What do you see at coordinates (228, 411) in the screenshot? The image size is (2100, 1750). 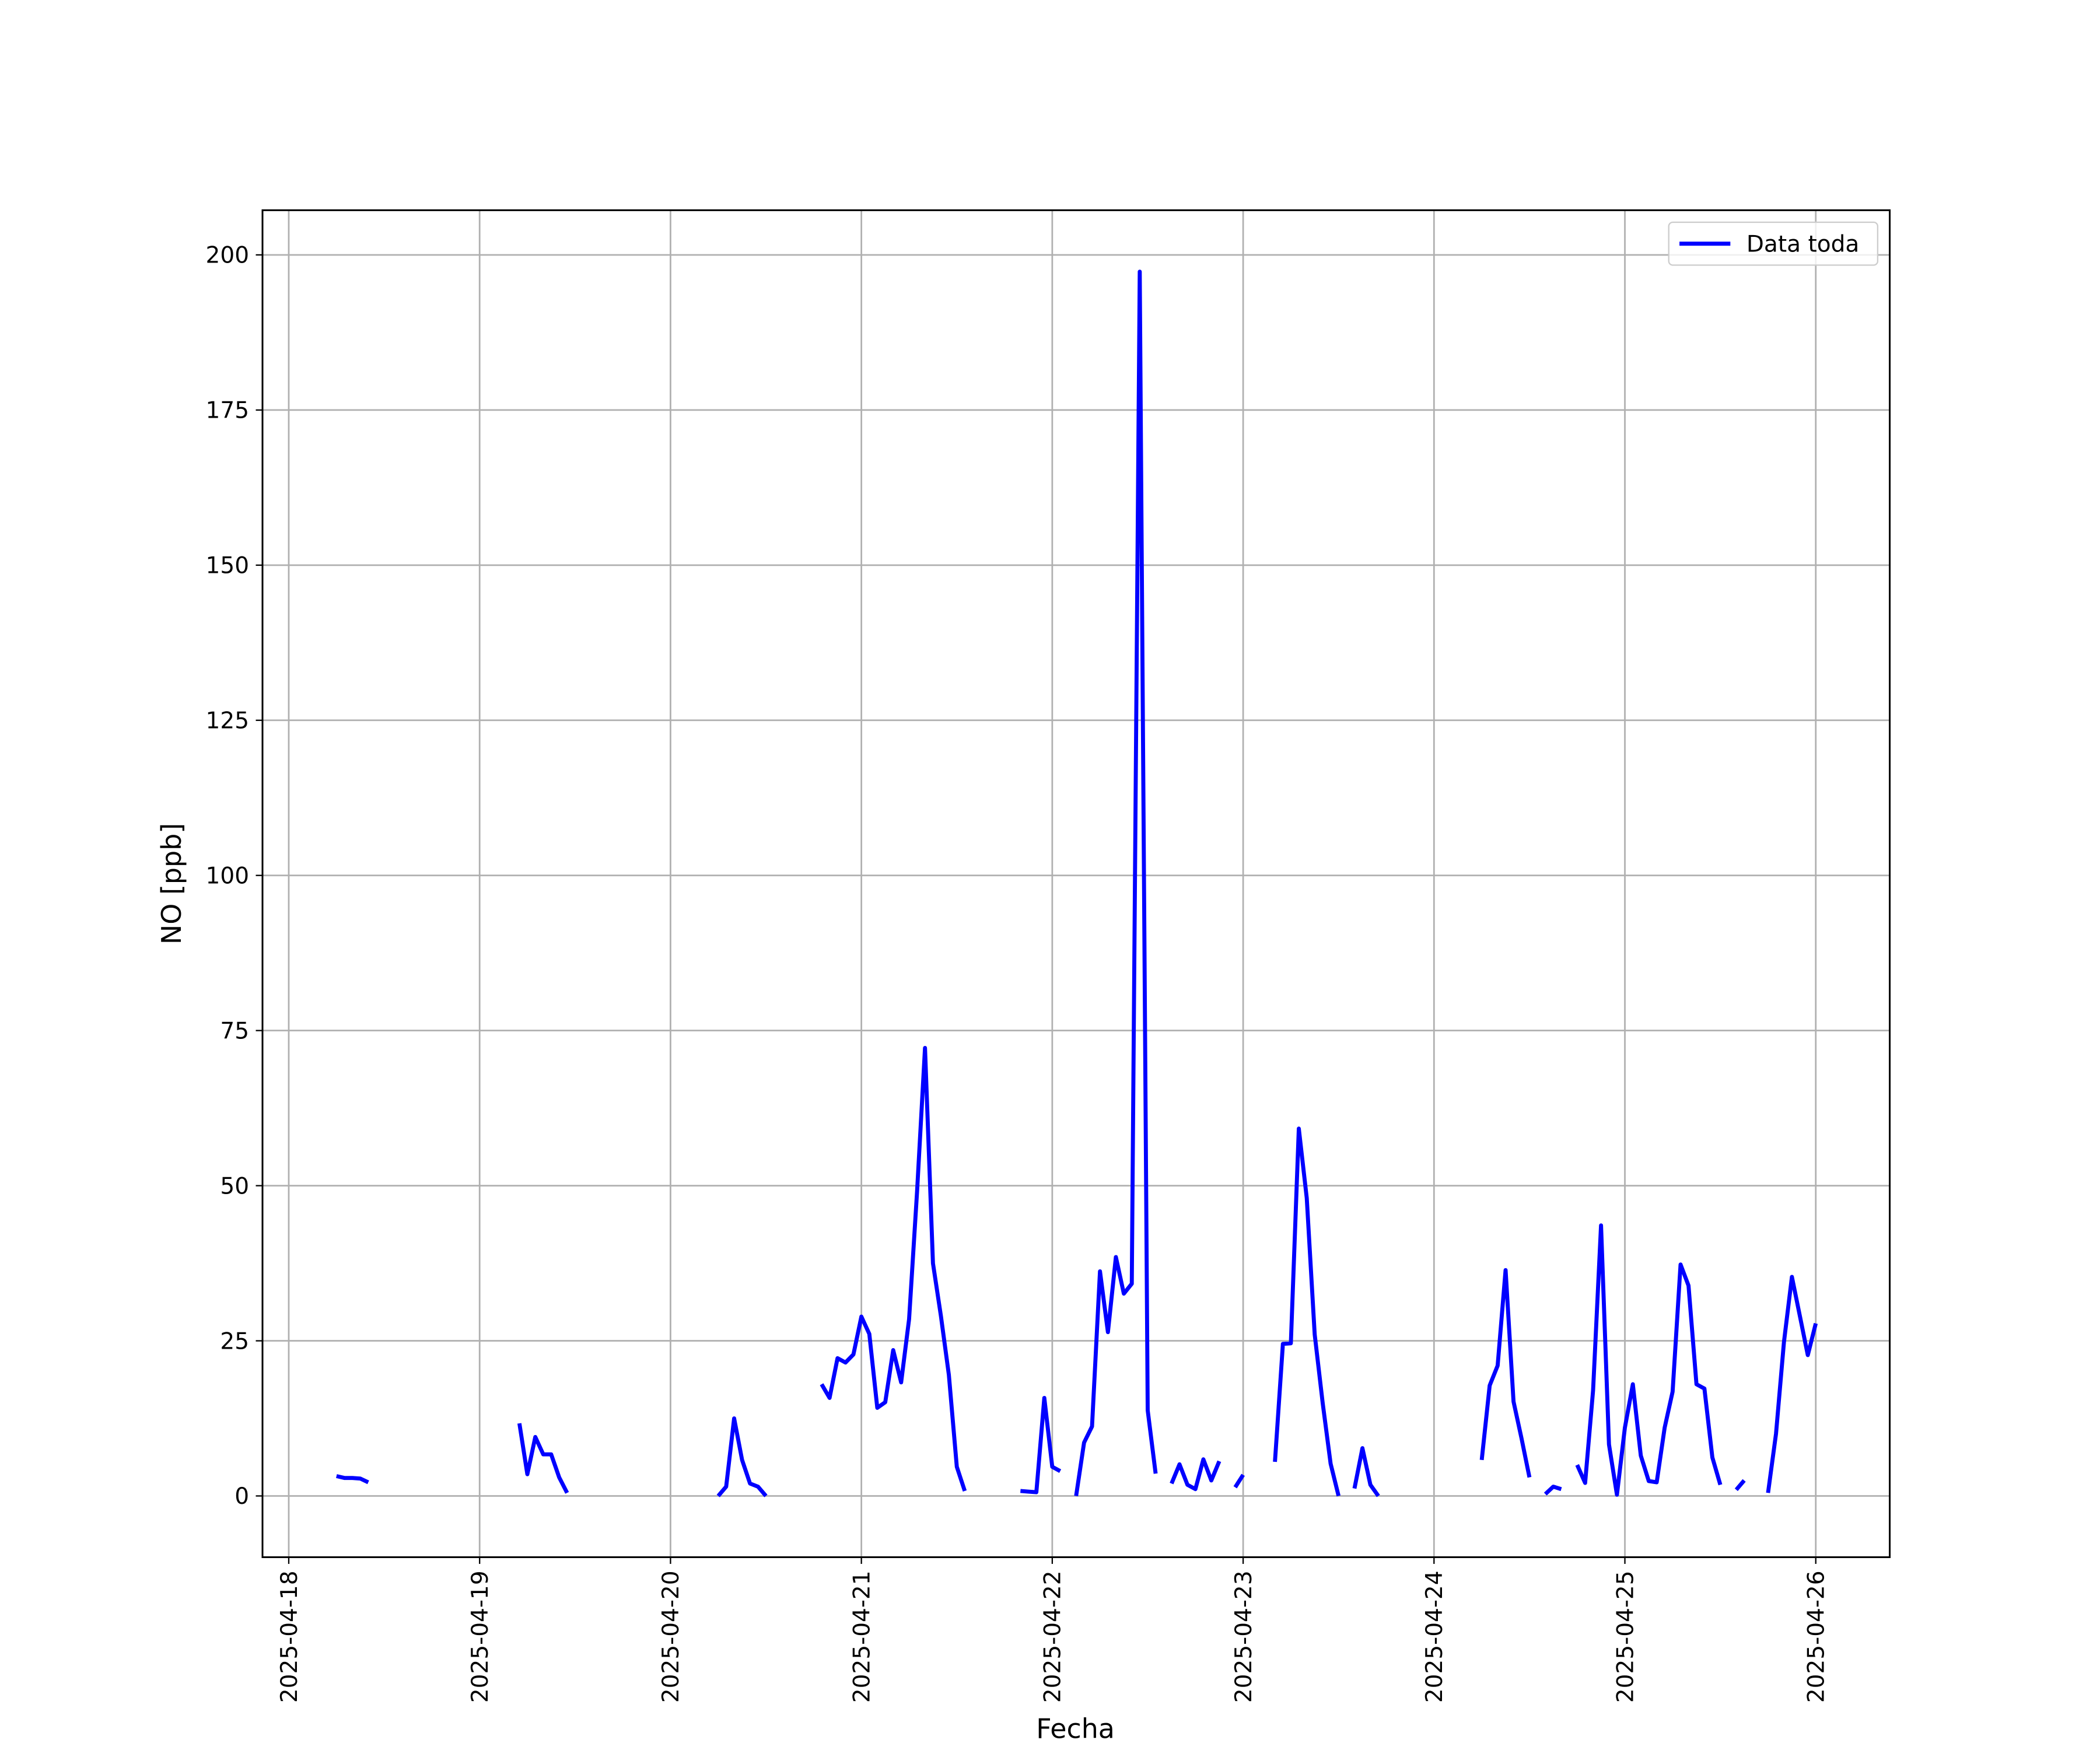 I see `y-tick-label: 175` at bounding box center [228, 411].